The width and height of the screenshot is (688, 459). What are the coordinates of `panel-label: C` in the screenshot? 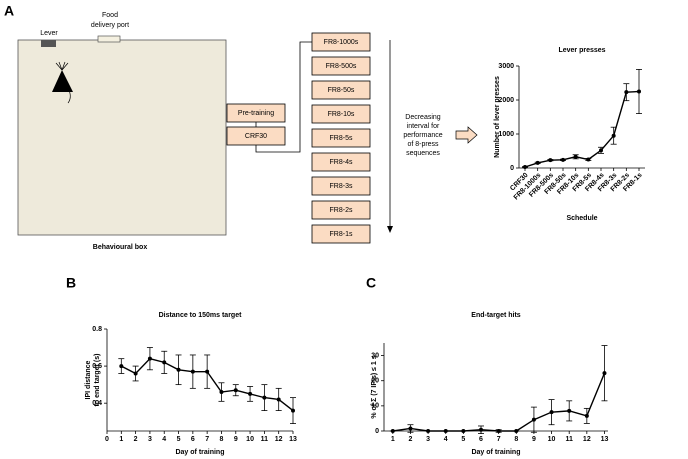 It's located at (371, 283).